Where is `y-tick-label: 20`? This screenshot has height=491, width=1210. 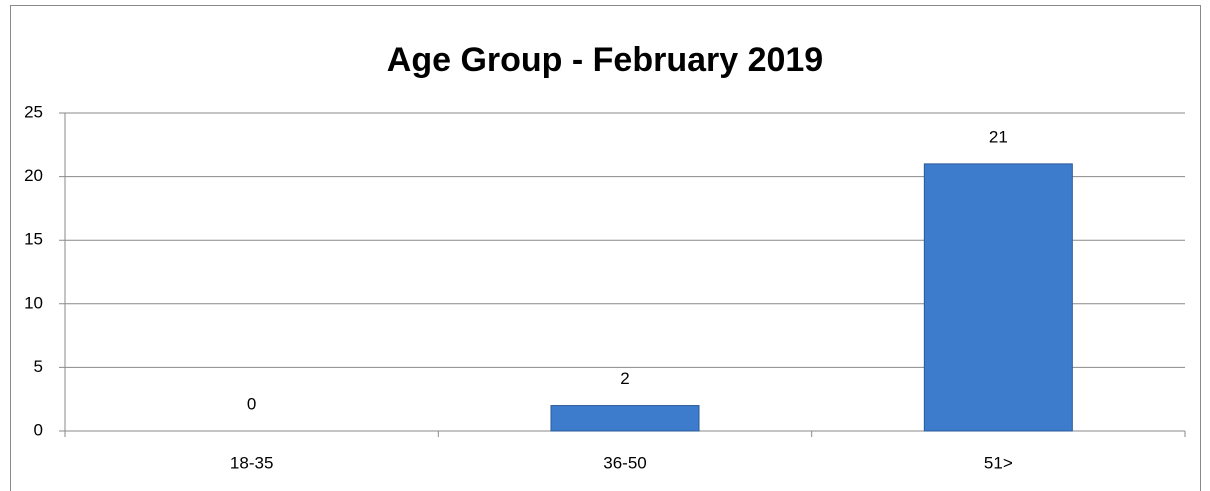
y-tick-label: 20 is located at coordinates (33, 175).